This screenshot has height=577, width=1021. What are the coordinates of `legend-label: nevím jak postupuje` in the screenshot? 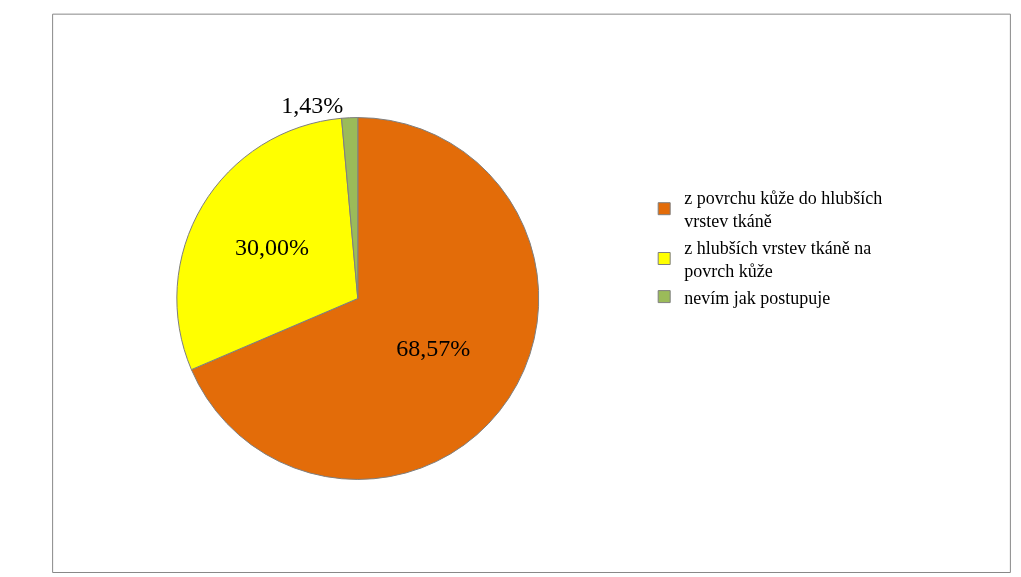 It's located at (757, 297).